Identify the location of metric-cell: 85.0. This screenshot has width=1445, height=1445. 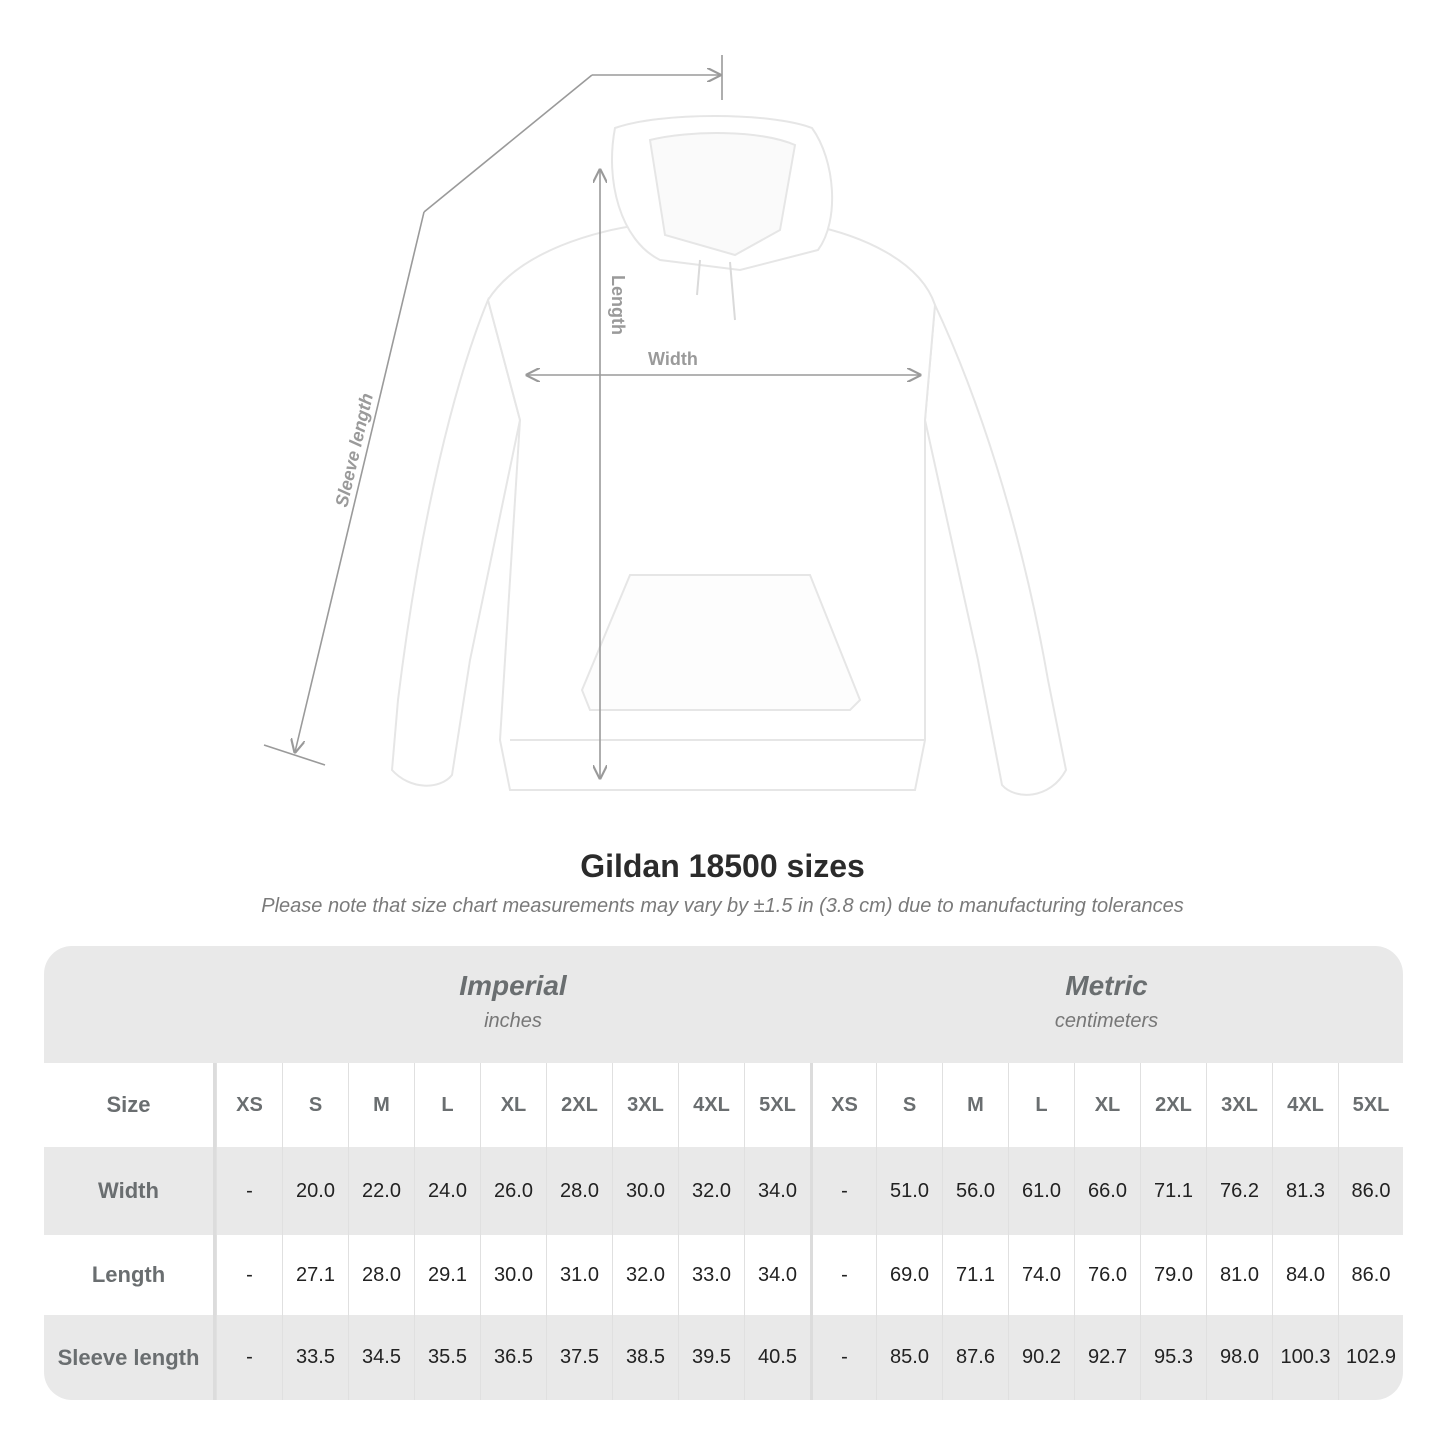
(909, 1357).